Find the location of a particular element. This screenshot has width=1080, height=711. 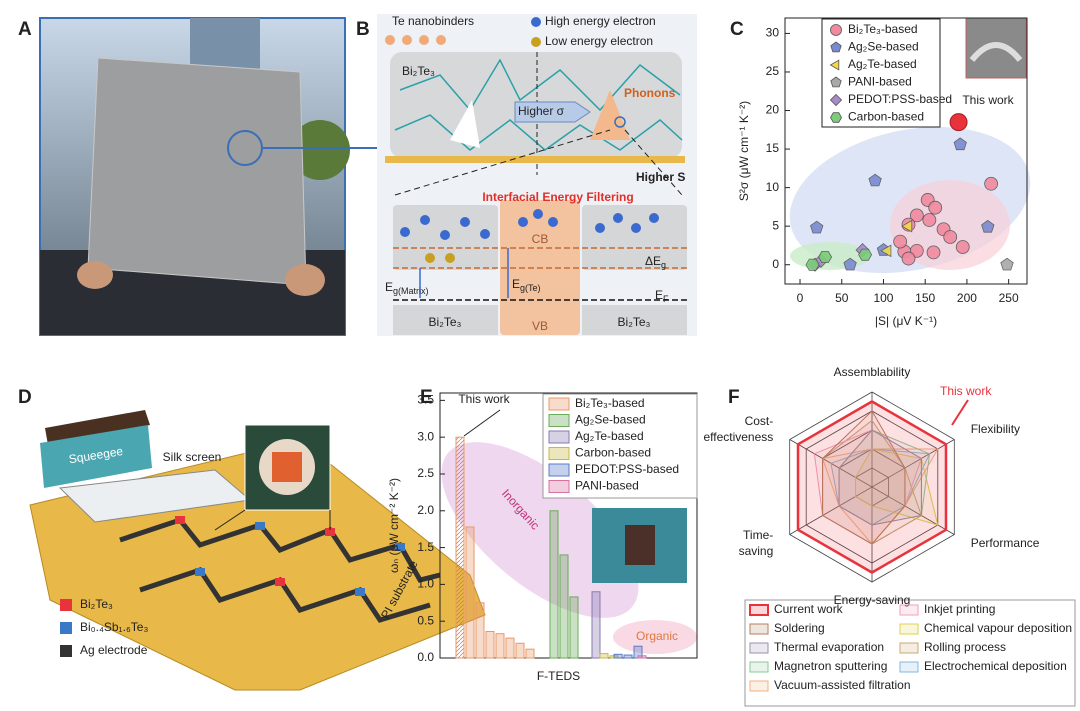

label: EF is located at coordinates (662, 296).